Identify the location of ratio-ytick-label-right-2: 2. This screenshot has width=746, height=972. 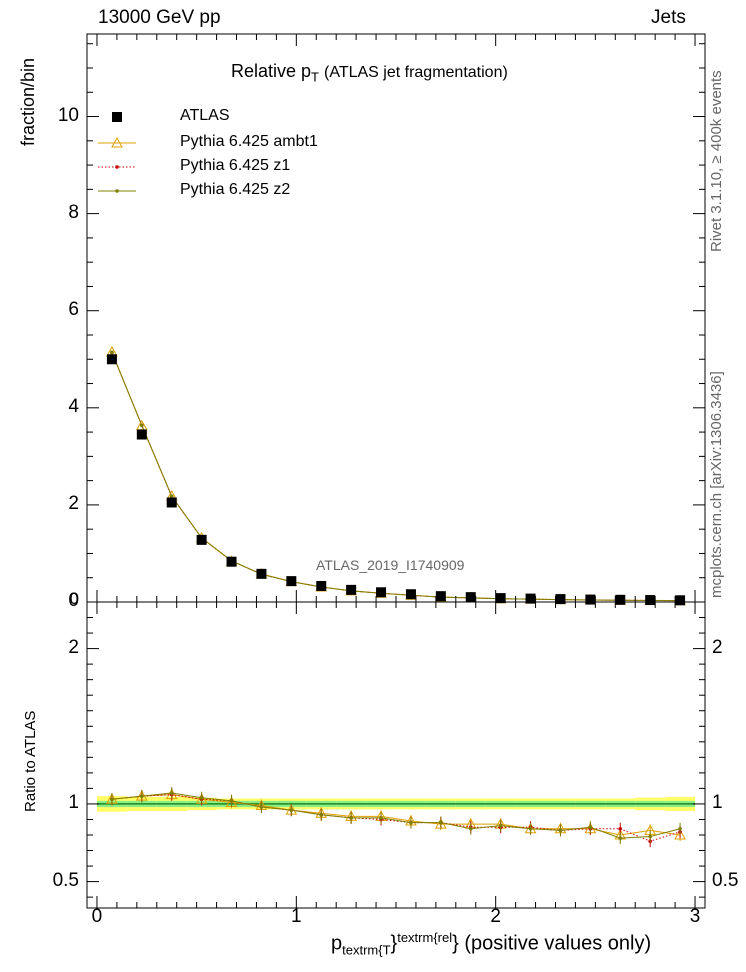
(717, 647).